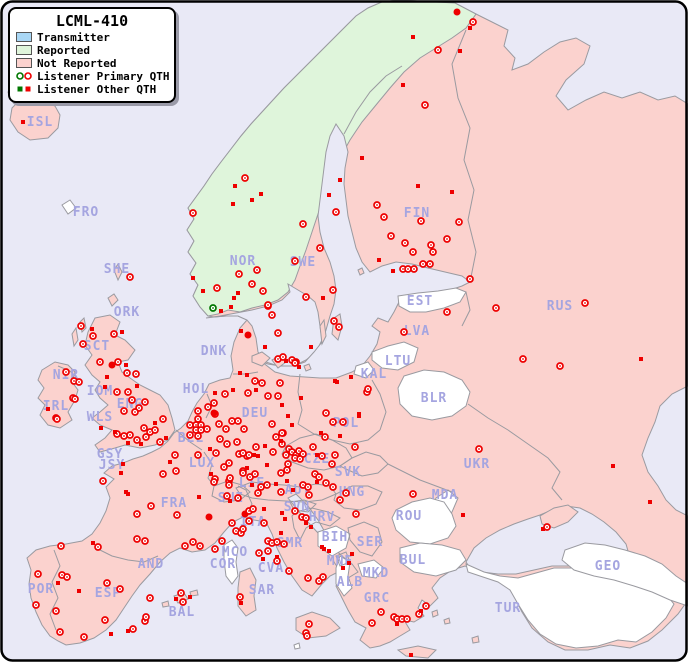 Image resolution: width=688 pixels, height=665 pixels. What do you see at coordinates (417, 331) in the screenshot?
I see `country-label-lva: LVA` at bounding box center [417, 331].